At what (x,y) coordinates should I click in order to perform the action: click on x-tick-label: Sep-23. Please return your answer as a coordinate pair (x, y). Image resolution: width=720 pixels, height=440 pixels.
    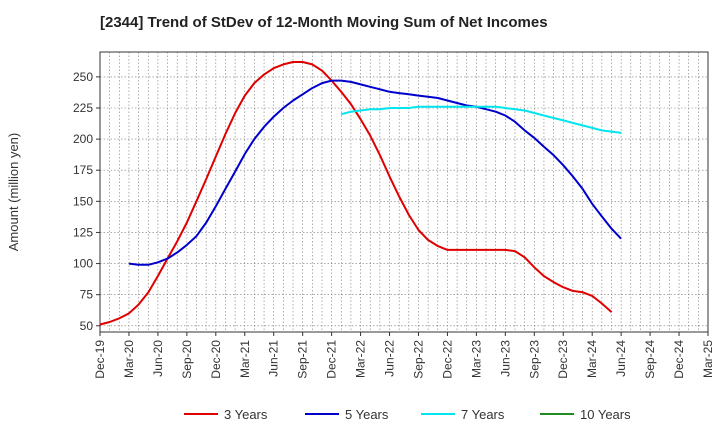
    Looking at the image, I should click on (534, 359).